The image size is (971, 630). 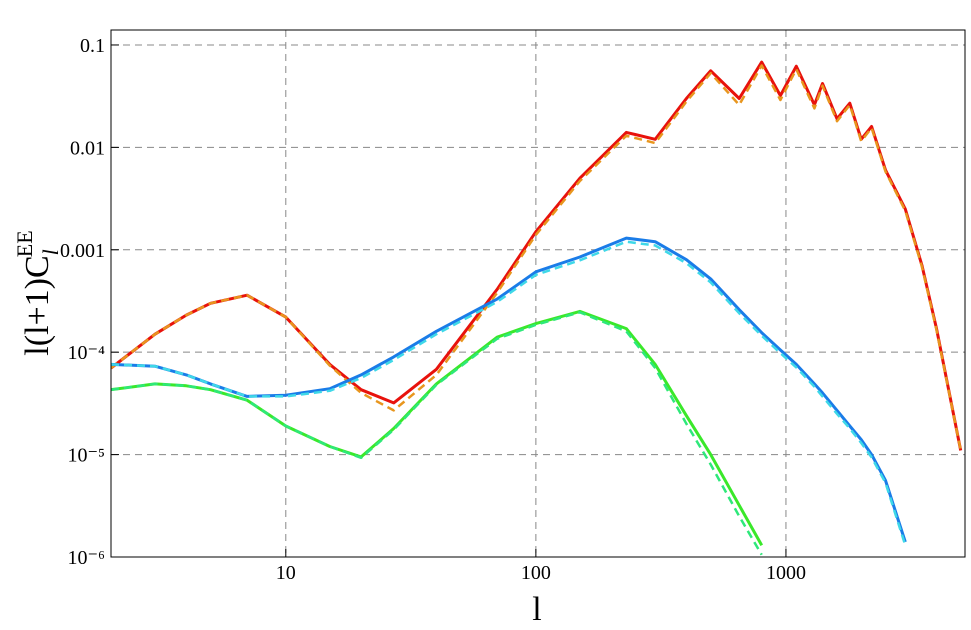 I want to click on y-tick-label: 10⁻⁵, so click(x=86, y=456).